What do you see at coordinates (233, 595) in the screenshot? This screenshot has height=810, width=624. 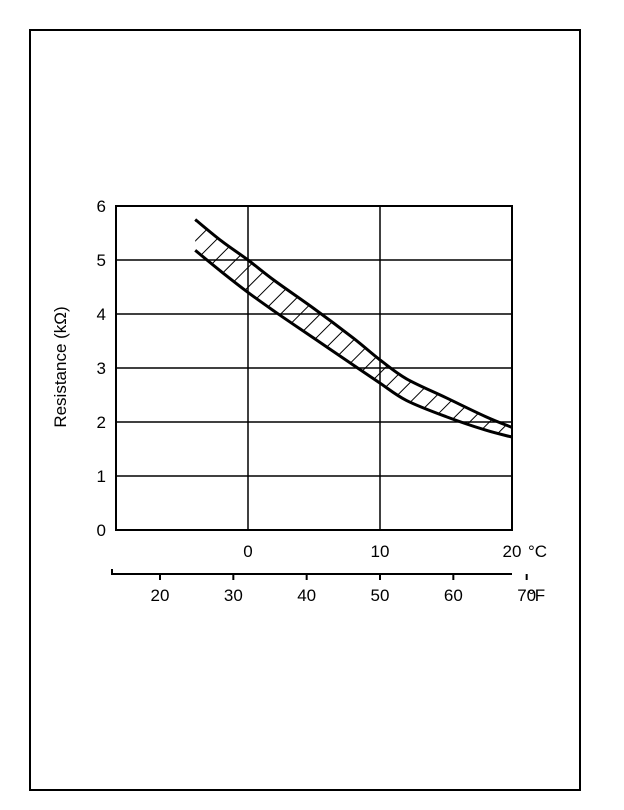 I see `fahrenheit-tick-label: 30` at bounding box center [233, 595].